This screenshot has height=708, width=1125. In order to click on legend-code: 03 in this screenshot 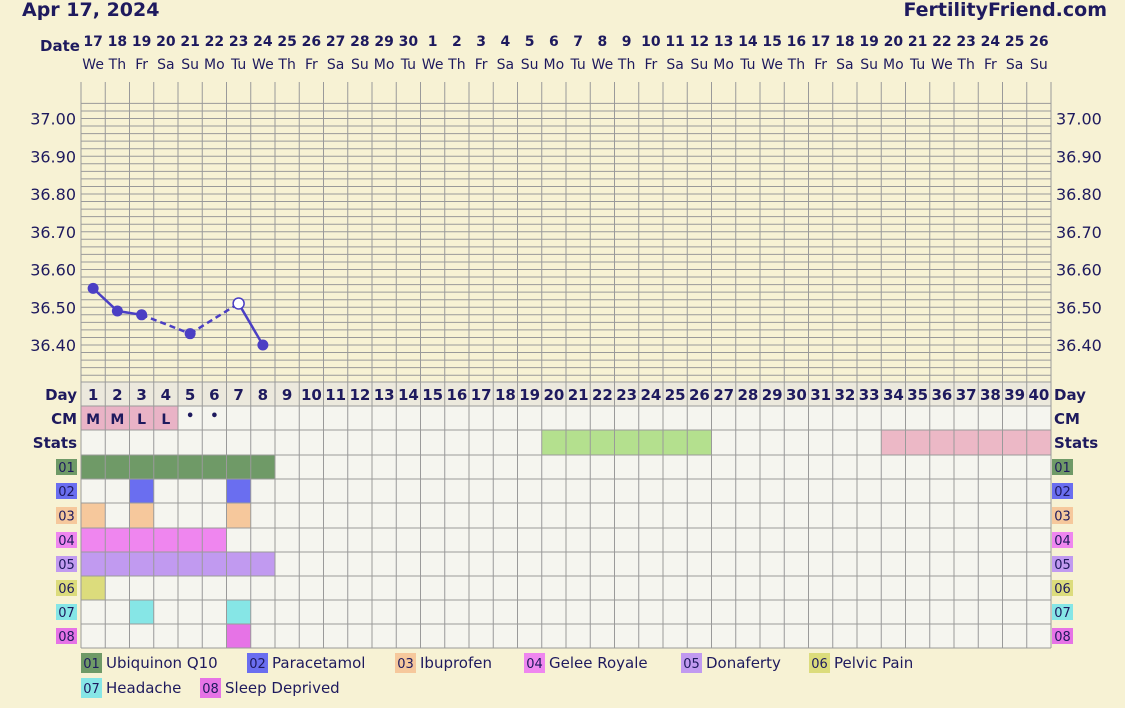, I will do `click(405, 664)`.